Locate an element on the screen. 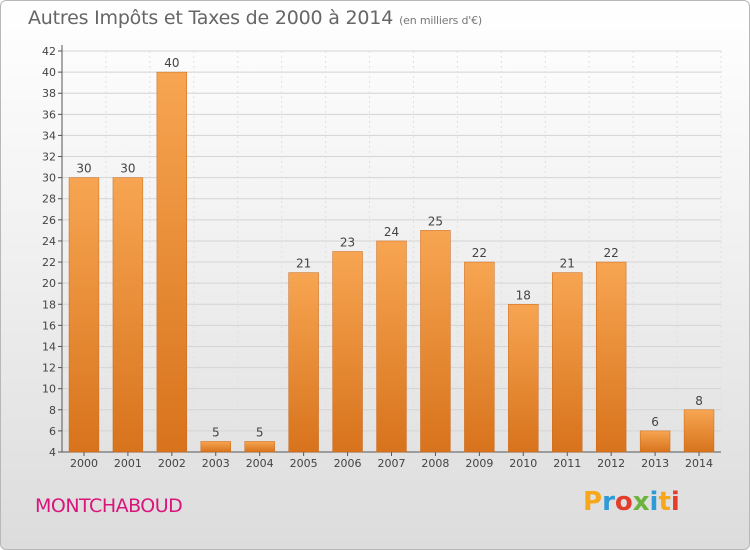 The image size is (750, 550). y-tick-label: 30 is located at coordinates (49, 178).